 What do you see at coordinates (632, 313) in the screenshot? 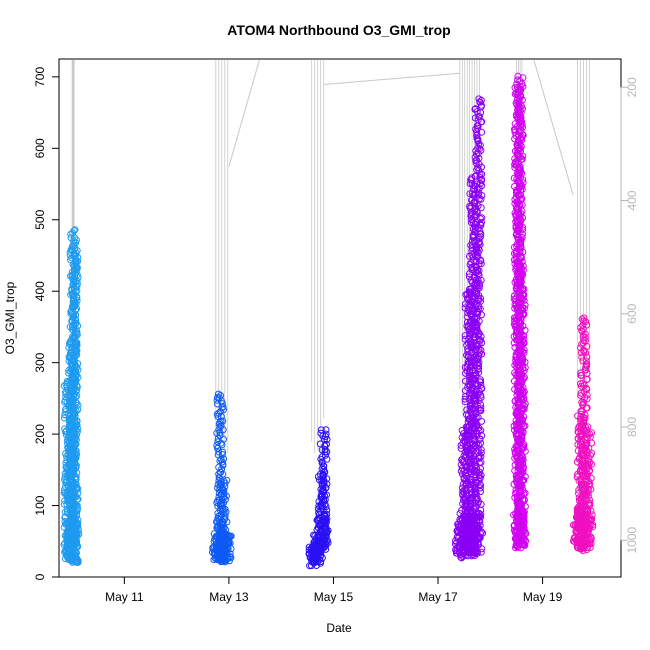
I see `y2-tick-label: 600` at bounding box center [632, 313].